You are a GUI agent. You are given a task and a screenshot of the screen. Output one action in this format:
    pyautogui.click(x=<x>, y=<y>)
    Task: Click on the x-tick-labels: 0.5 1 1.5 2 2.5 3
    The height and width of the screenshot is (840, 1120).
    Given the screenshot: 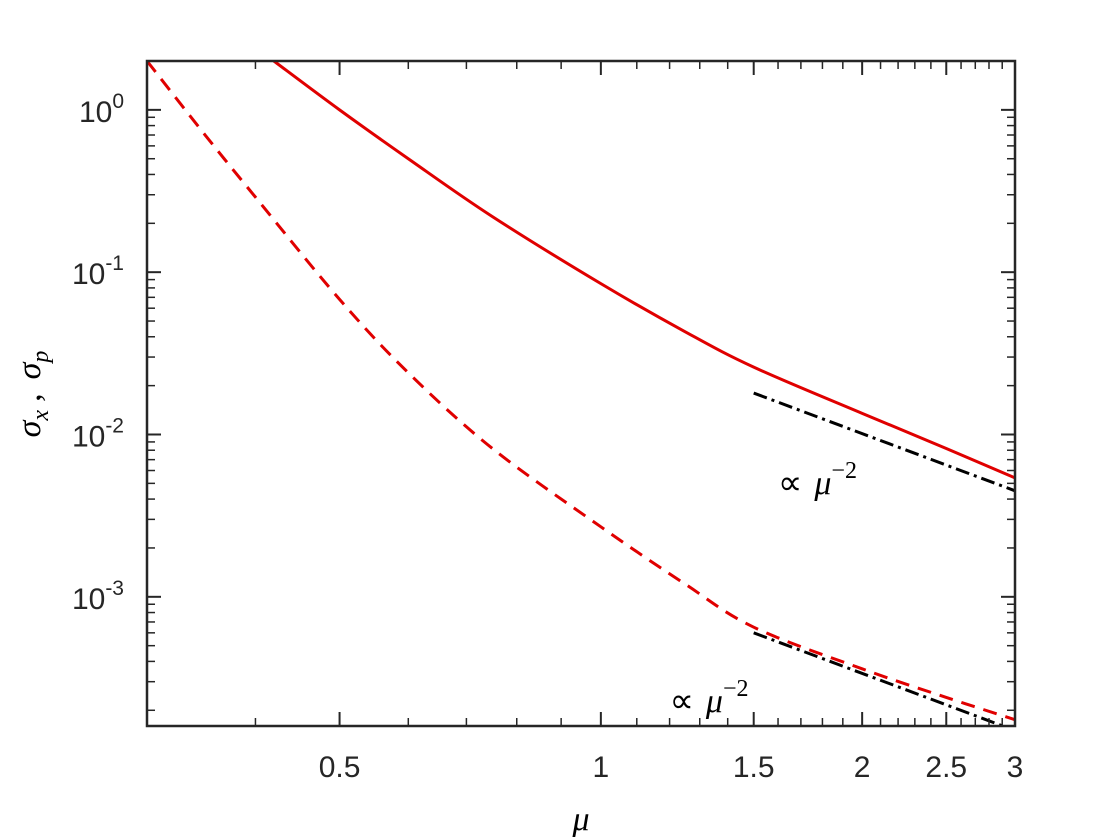 What is the action you would take?
    pyautogui.click(x=671, y=767)
    